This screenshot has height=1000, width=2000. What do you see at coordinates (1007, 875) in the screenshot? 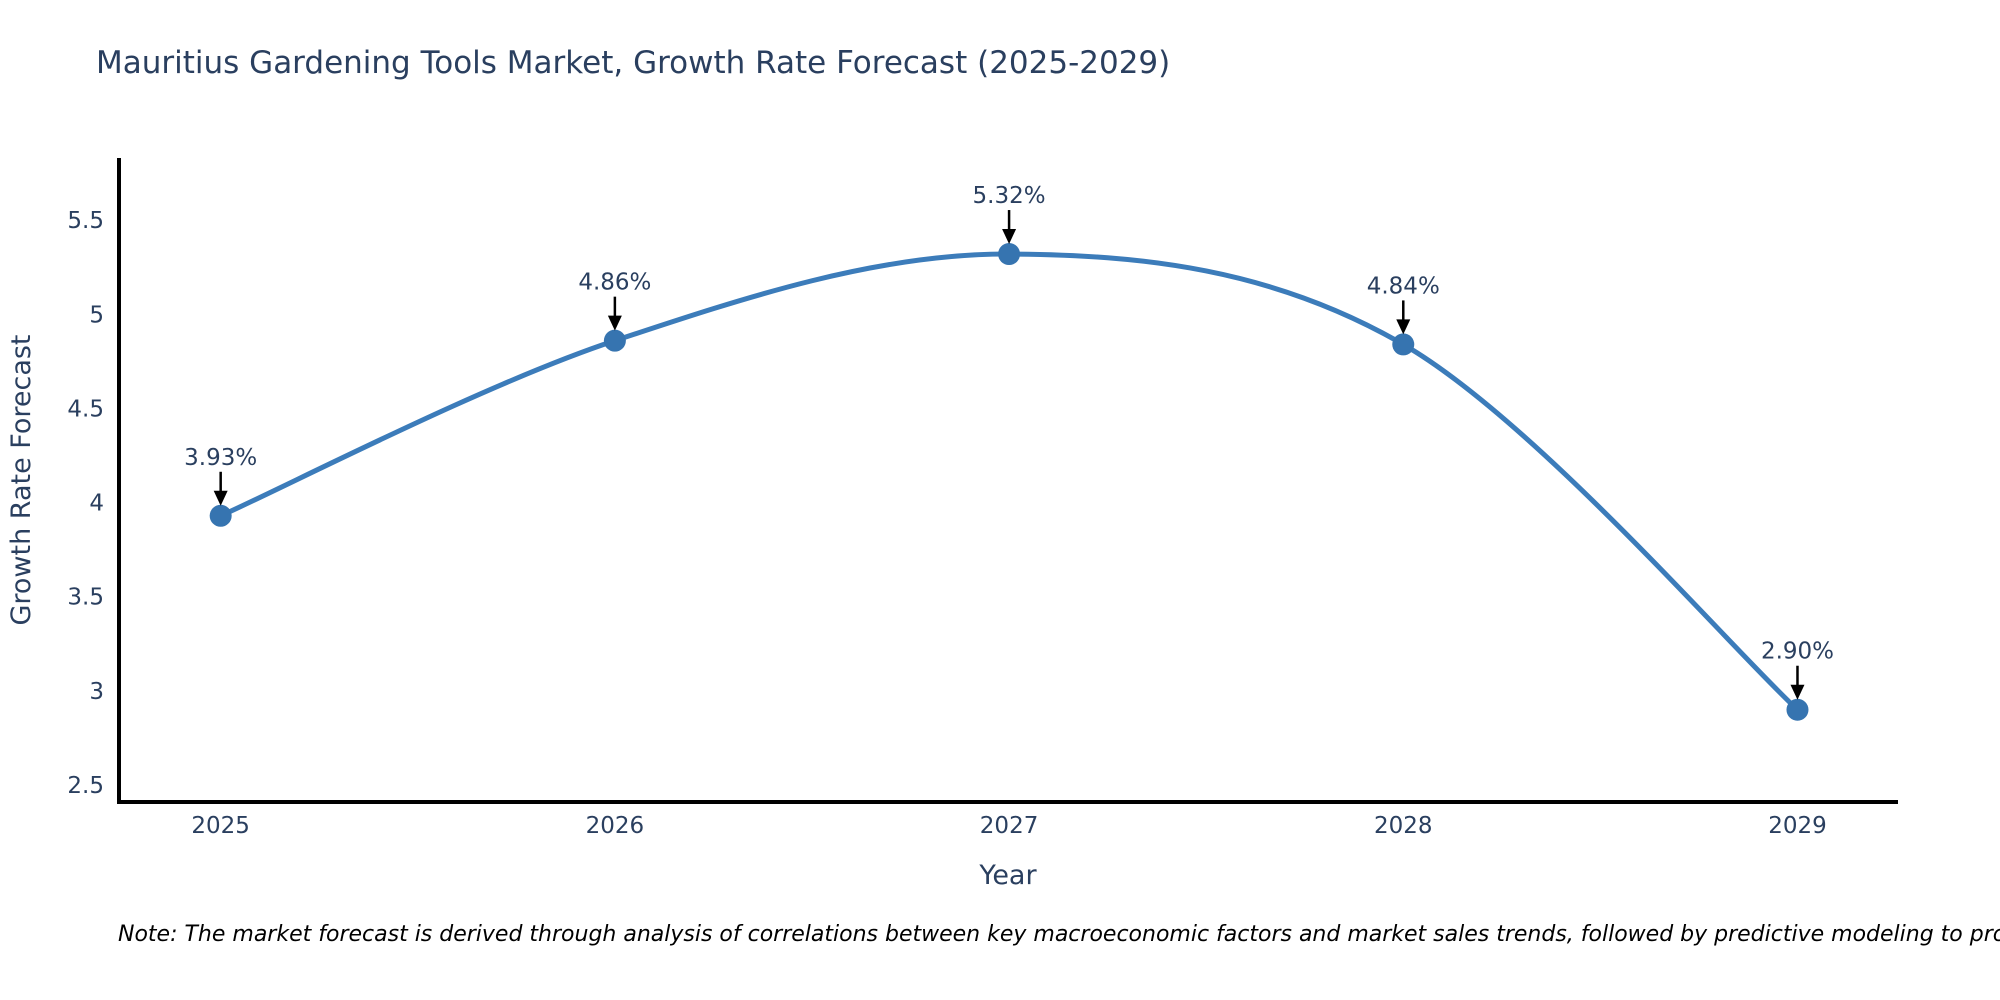
I see `x-axis-title: Year` at bounding box center [1007, 875].